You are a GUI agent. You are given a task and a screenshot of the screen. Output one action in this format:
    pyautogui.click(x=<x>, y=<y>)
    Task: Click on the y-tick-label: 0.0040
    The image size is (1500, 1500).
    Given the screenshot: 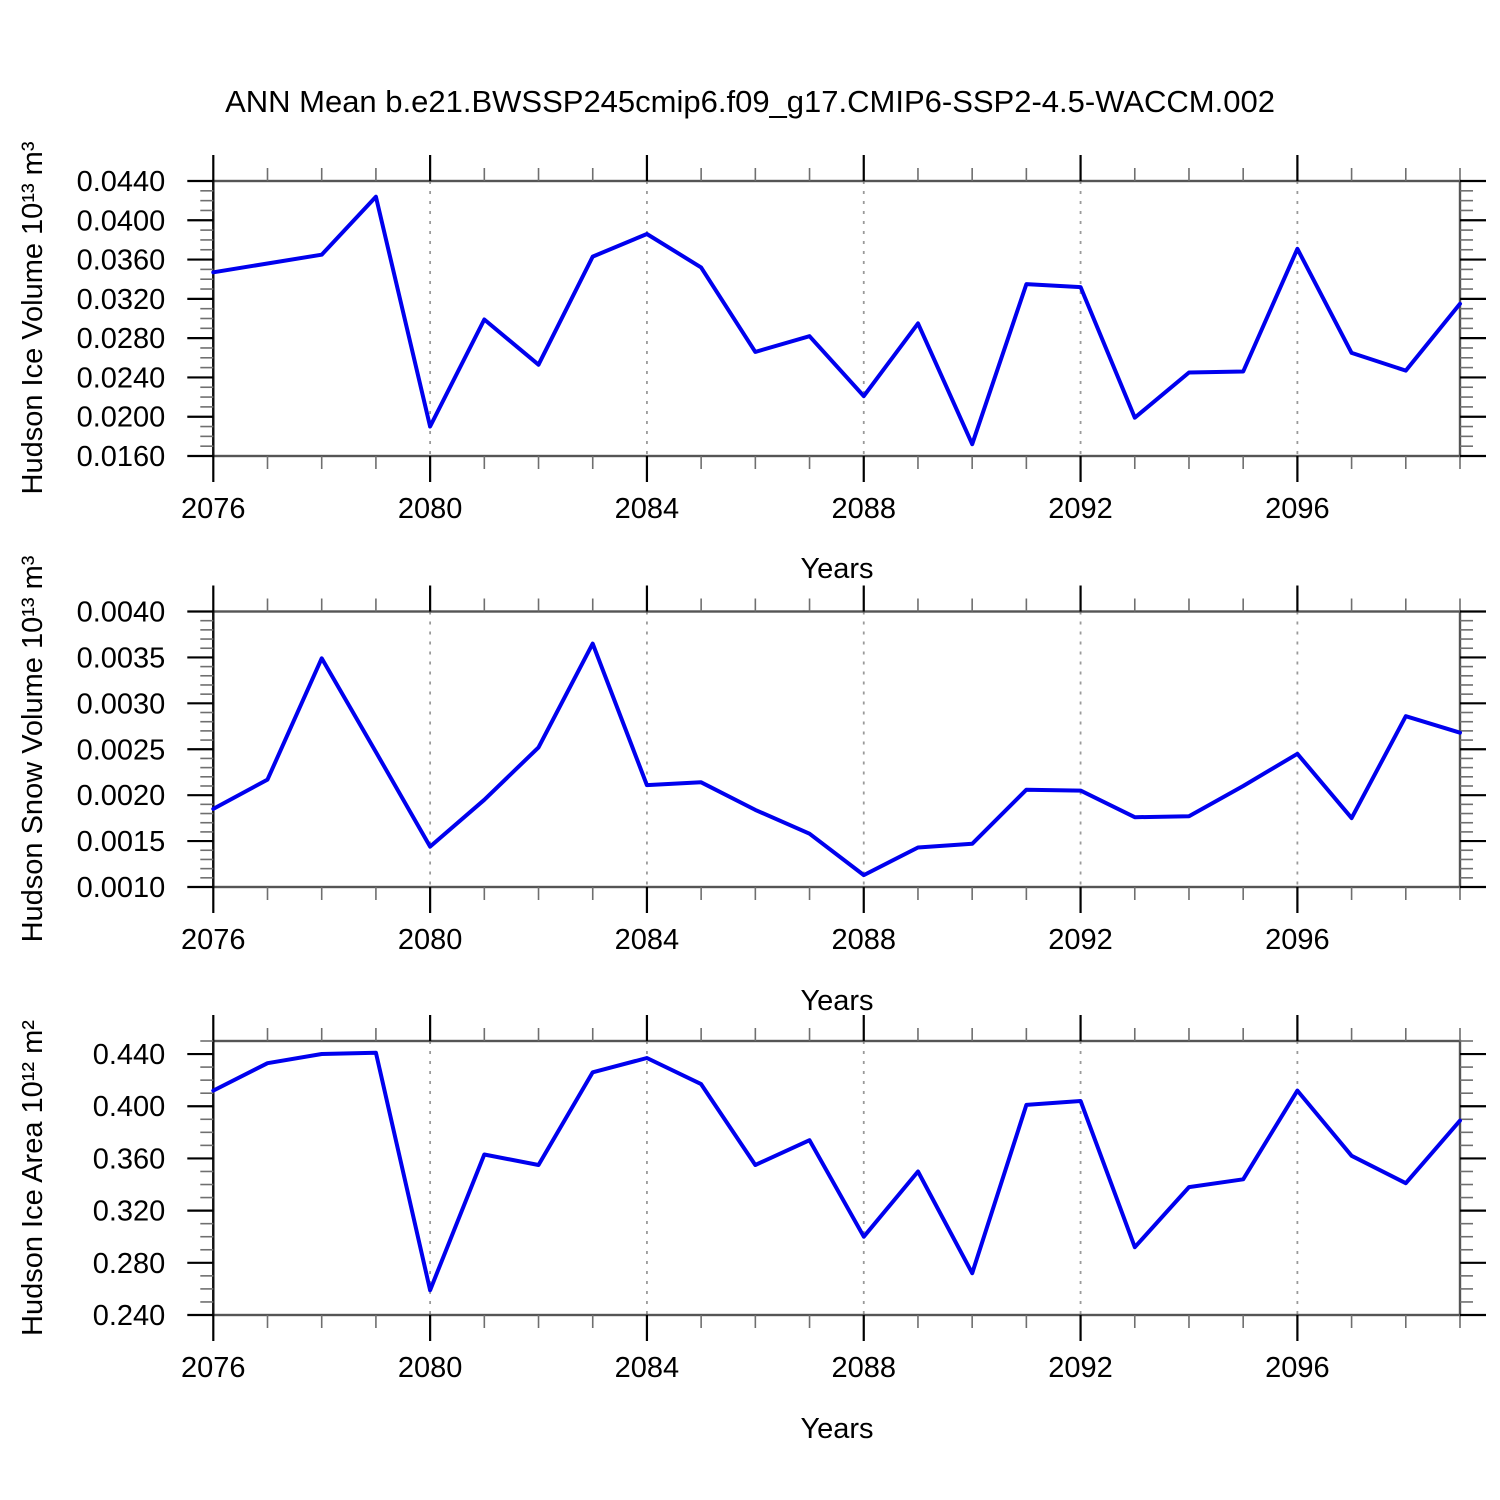 What is the action you would take?
    pyautogui.click(x=121, y=613)
    